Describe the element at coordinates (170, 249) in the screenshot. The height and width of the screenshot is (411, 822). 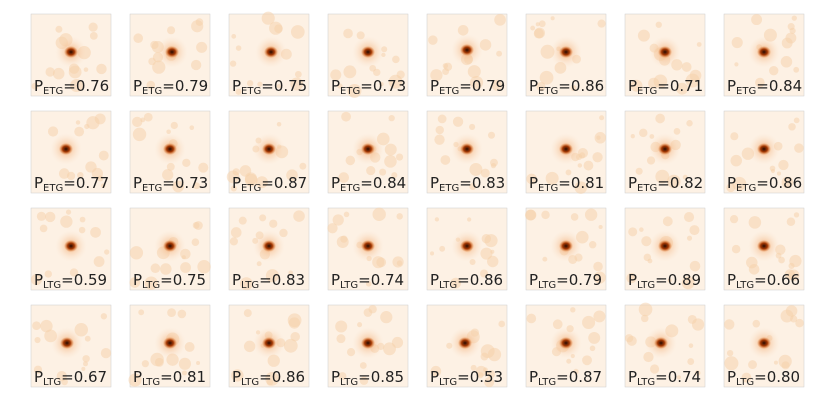
I see `panel: PLTG=0.75` at that location.